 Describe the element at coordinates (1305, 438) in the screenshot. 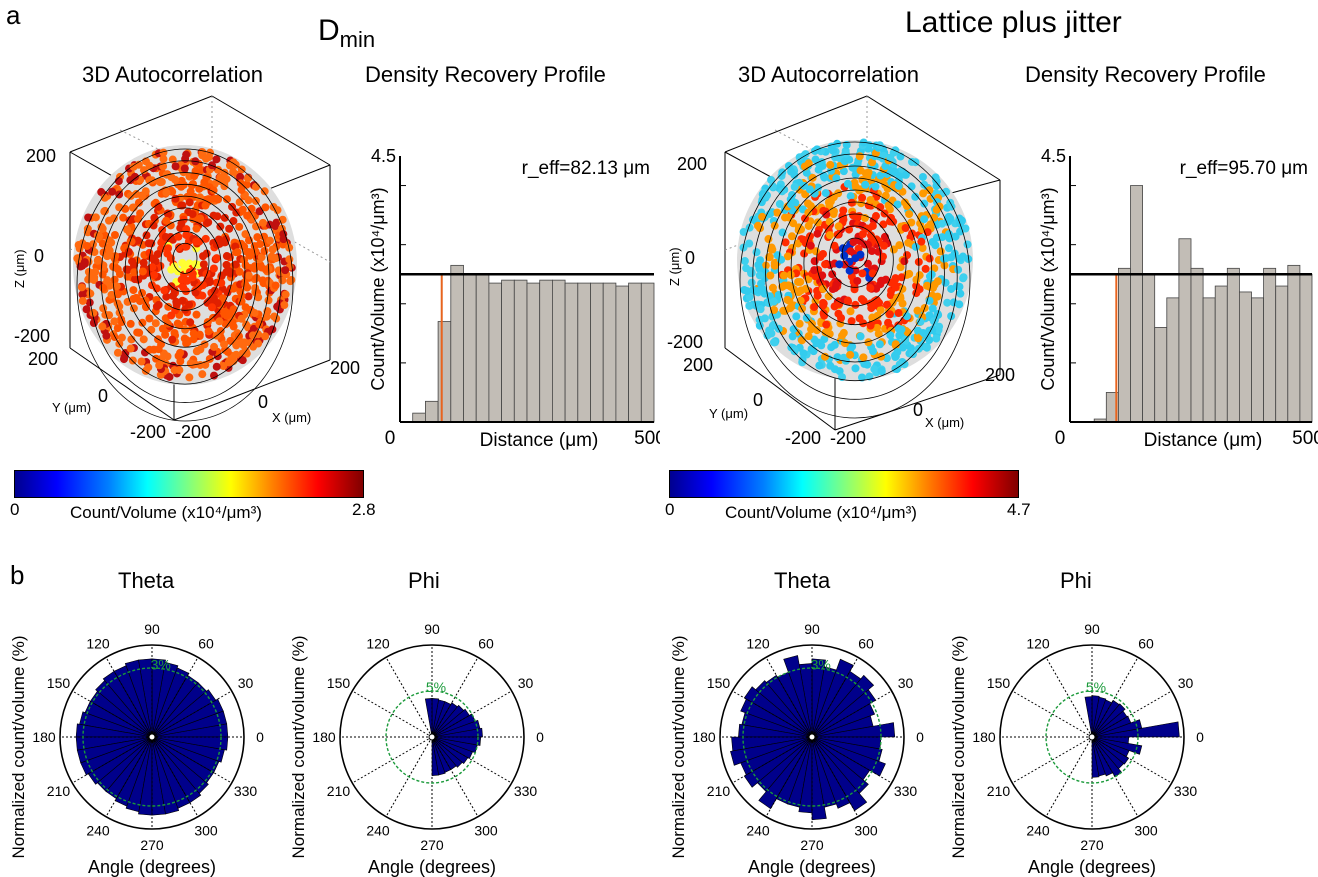

I see `x-tick-label: 500` at that location.